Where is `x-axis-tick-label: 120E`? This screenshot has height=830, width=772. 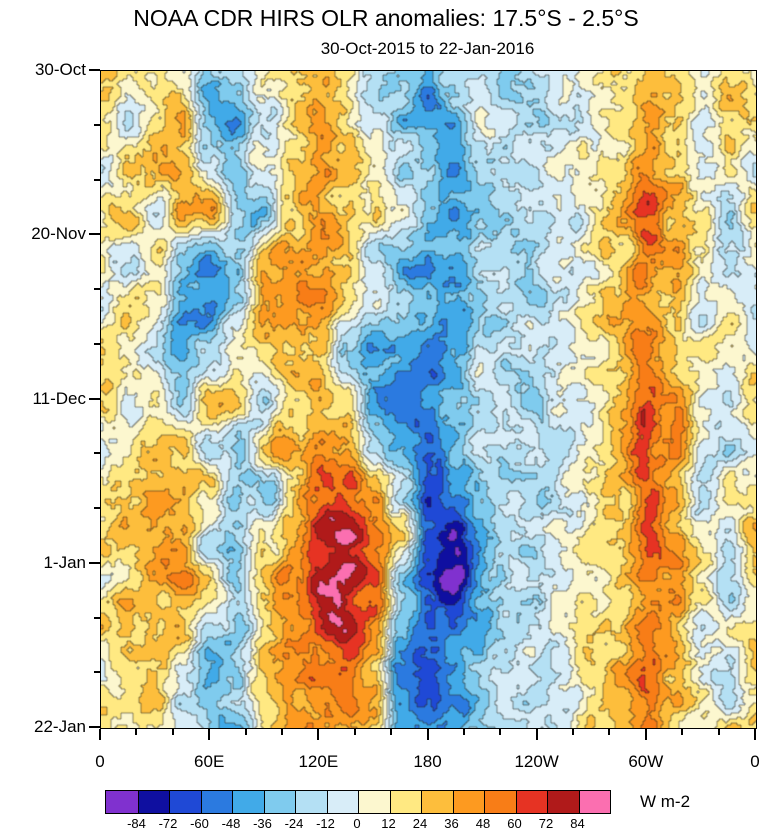
x-axis-tick-label: 120E is located at coordinates (318, 761).